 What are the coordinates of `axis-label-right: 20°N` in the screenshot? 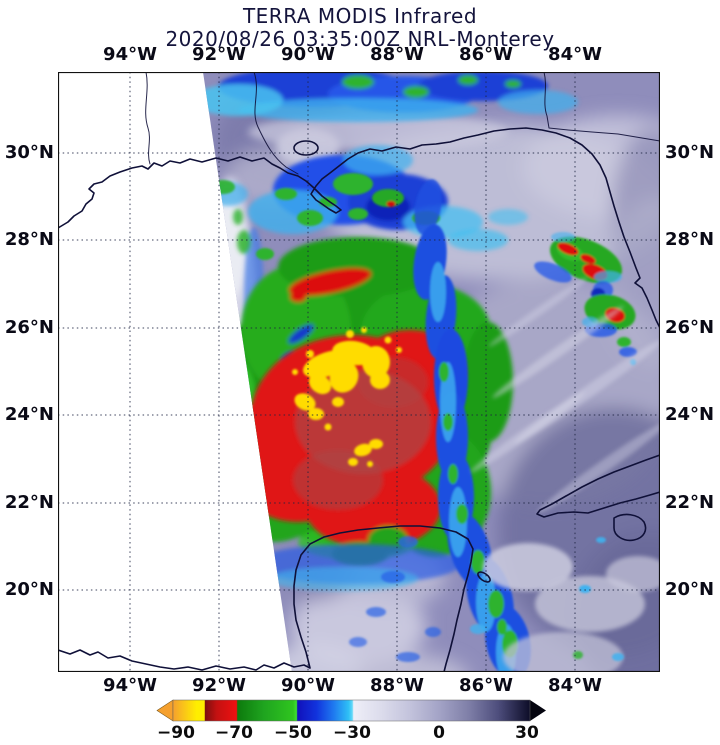 It's located at (690, 589).